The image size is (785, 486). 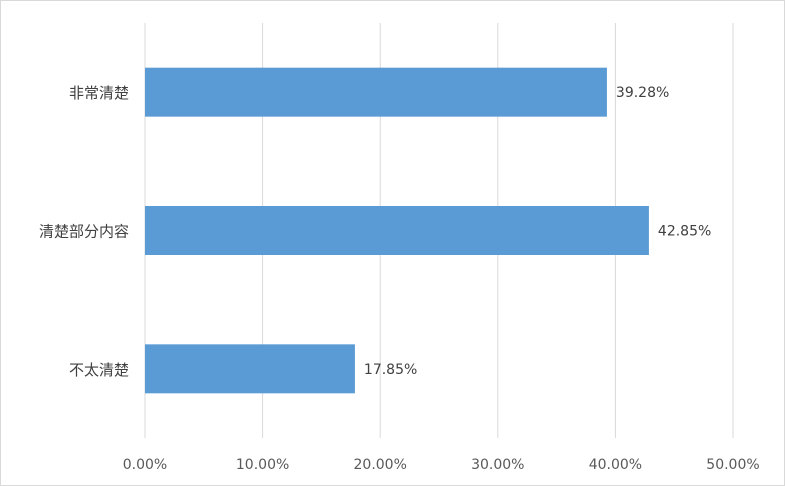 I want to click on x-tick-label: 10.00%, so click(x=262, y=465).